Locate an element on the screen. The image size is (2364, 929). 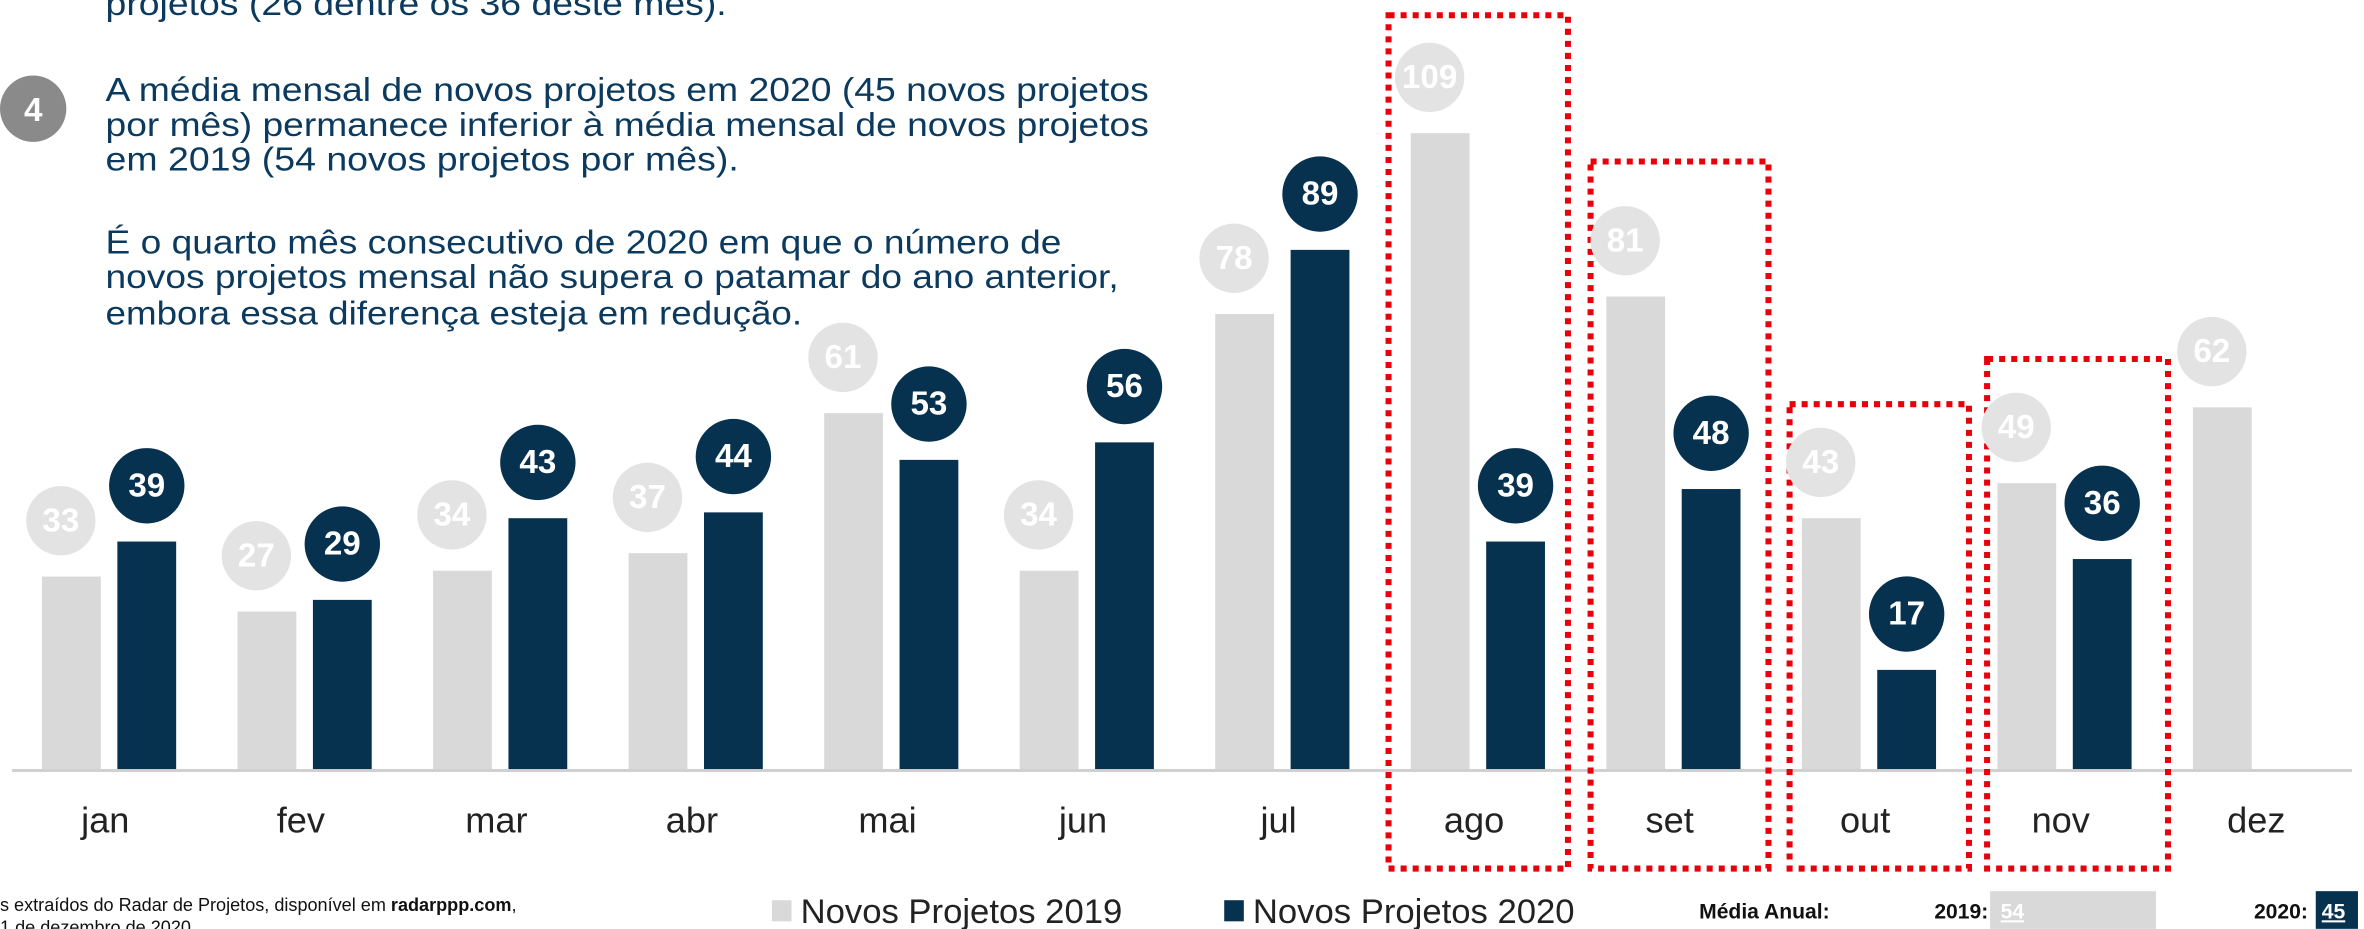
data-label: 49 is located at coordinates (2016, 427).